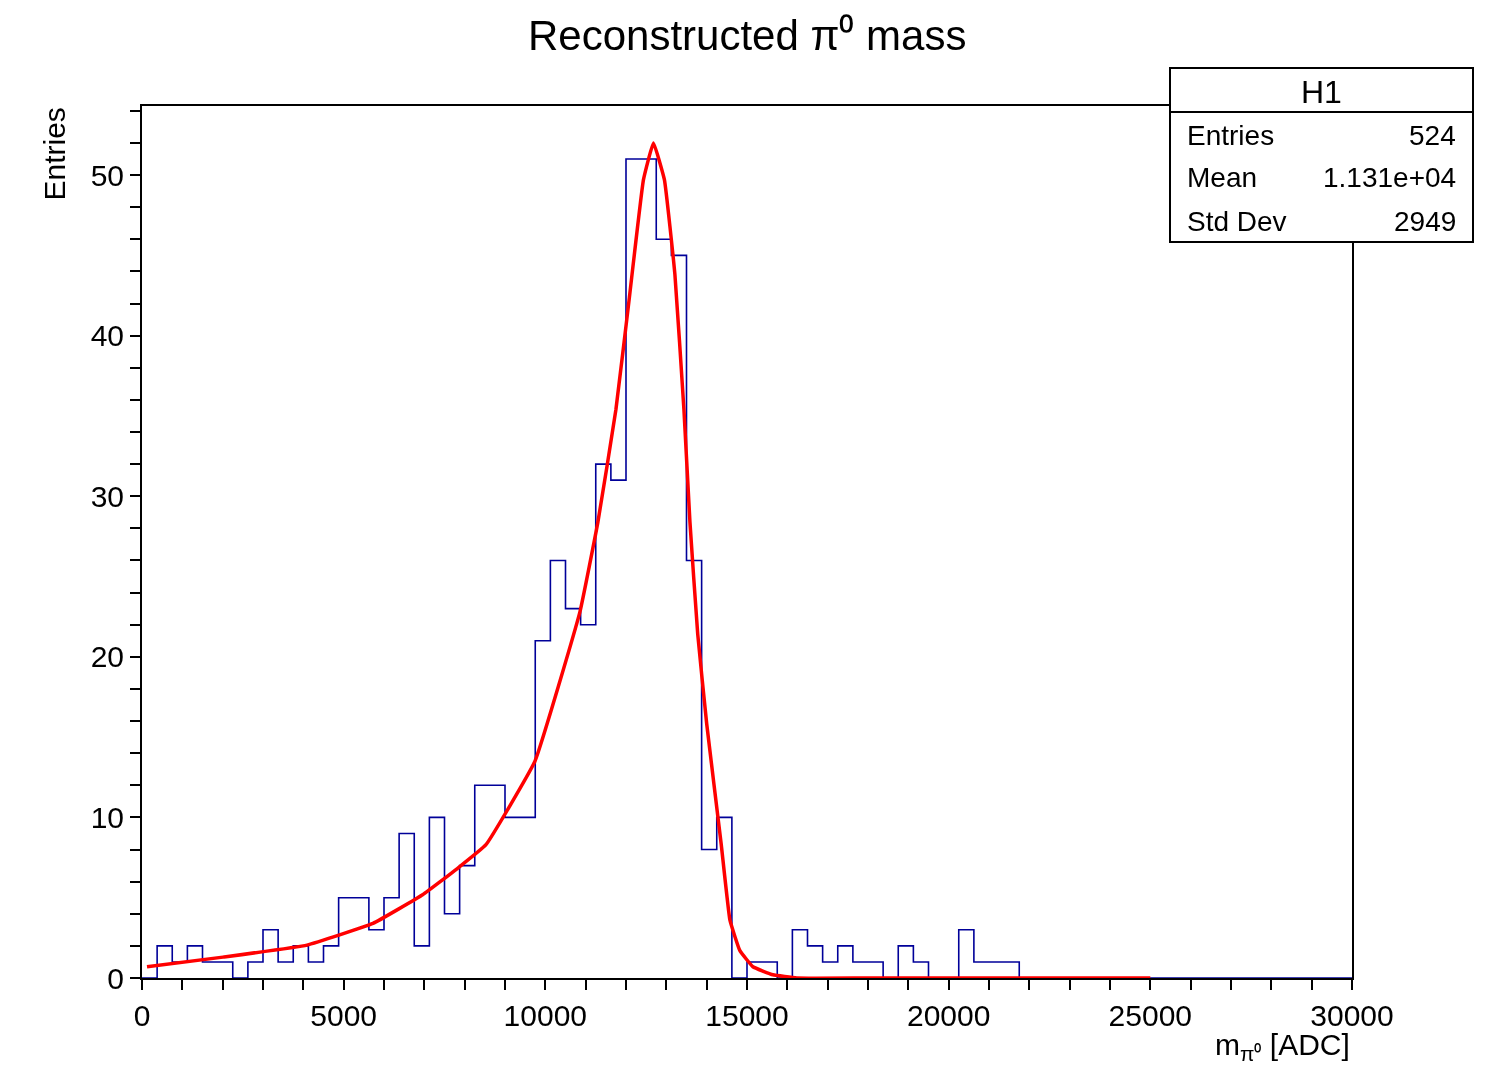 This screenshot has width=1492, height=1065. Describe the element at coordinates (1321, 92) in the screenshot. I see `annotation: H1` at that location.